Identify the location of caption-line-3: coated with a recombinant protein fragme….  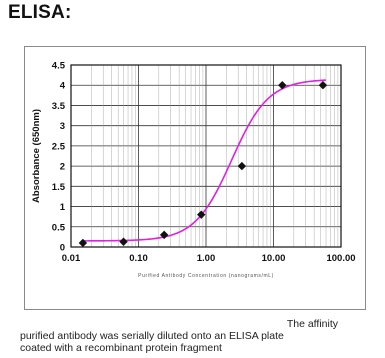
(121, 348).